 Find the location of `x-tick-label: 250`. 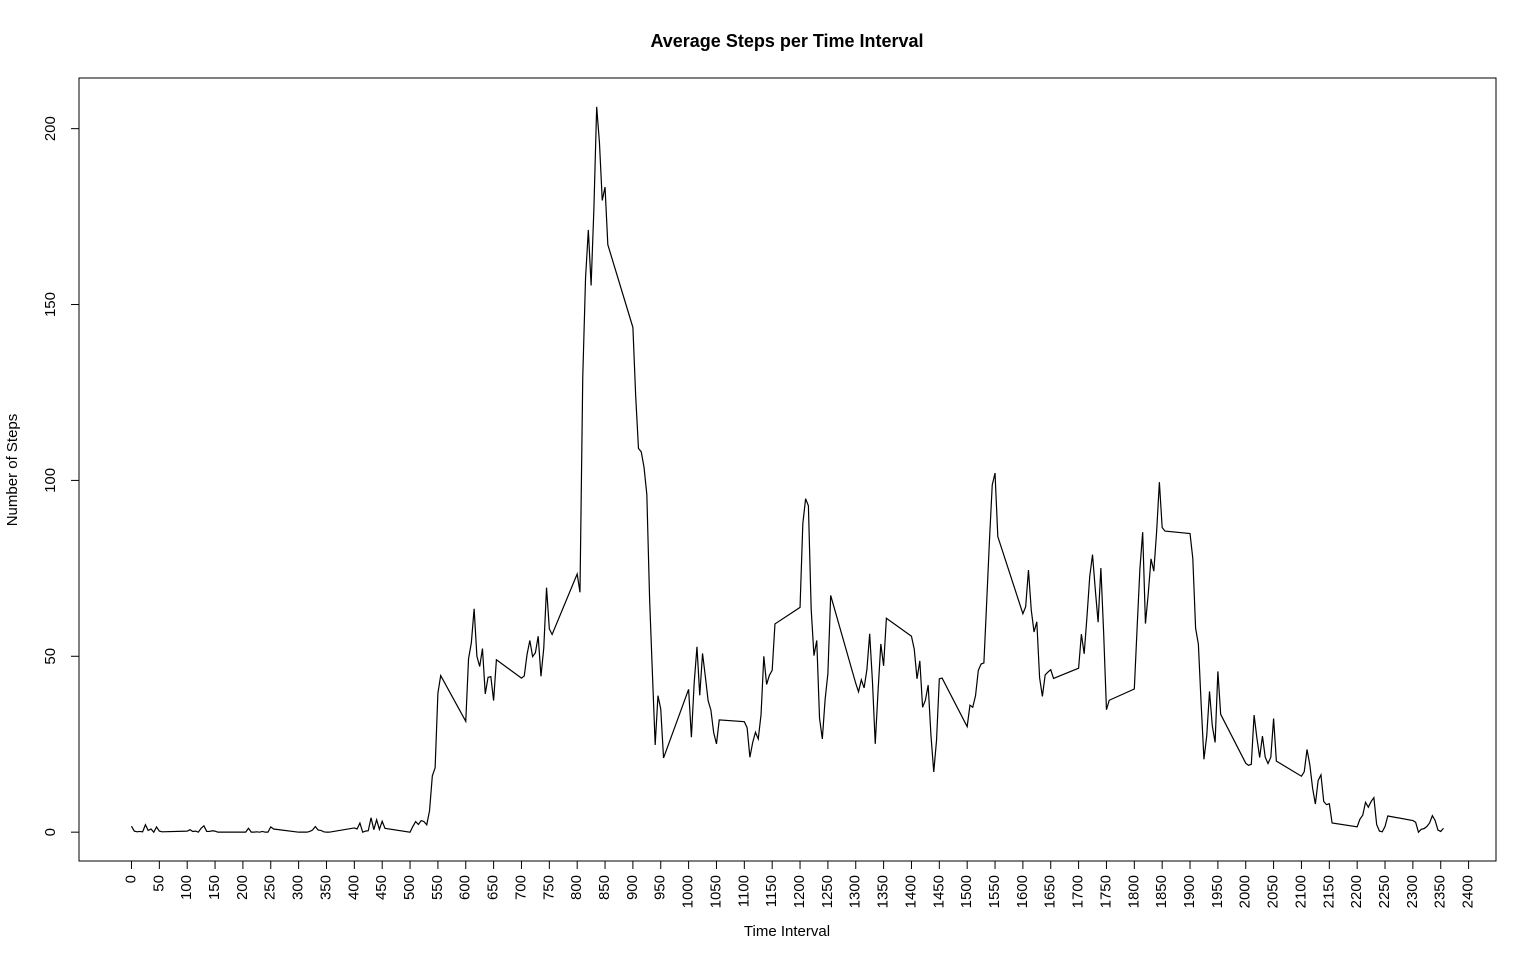

x-tick-label: 250 is located at coordinates (270, 887).